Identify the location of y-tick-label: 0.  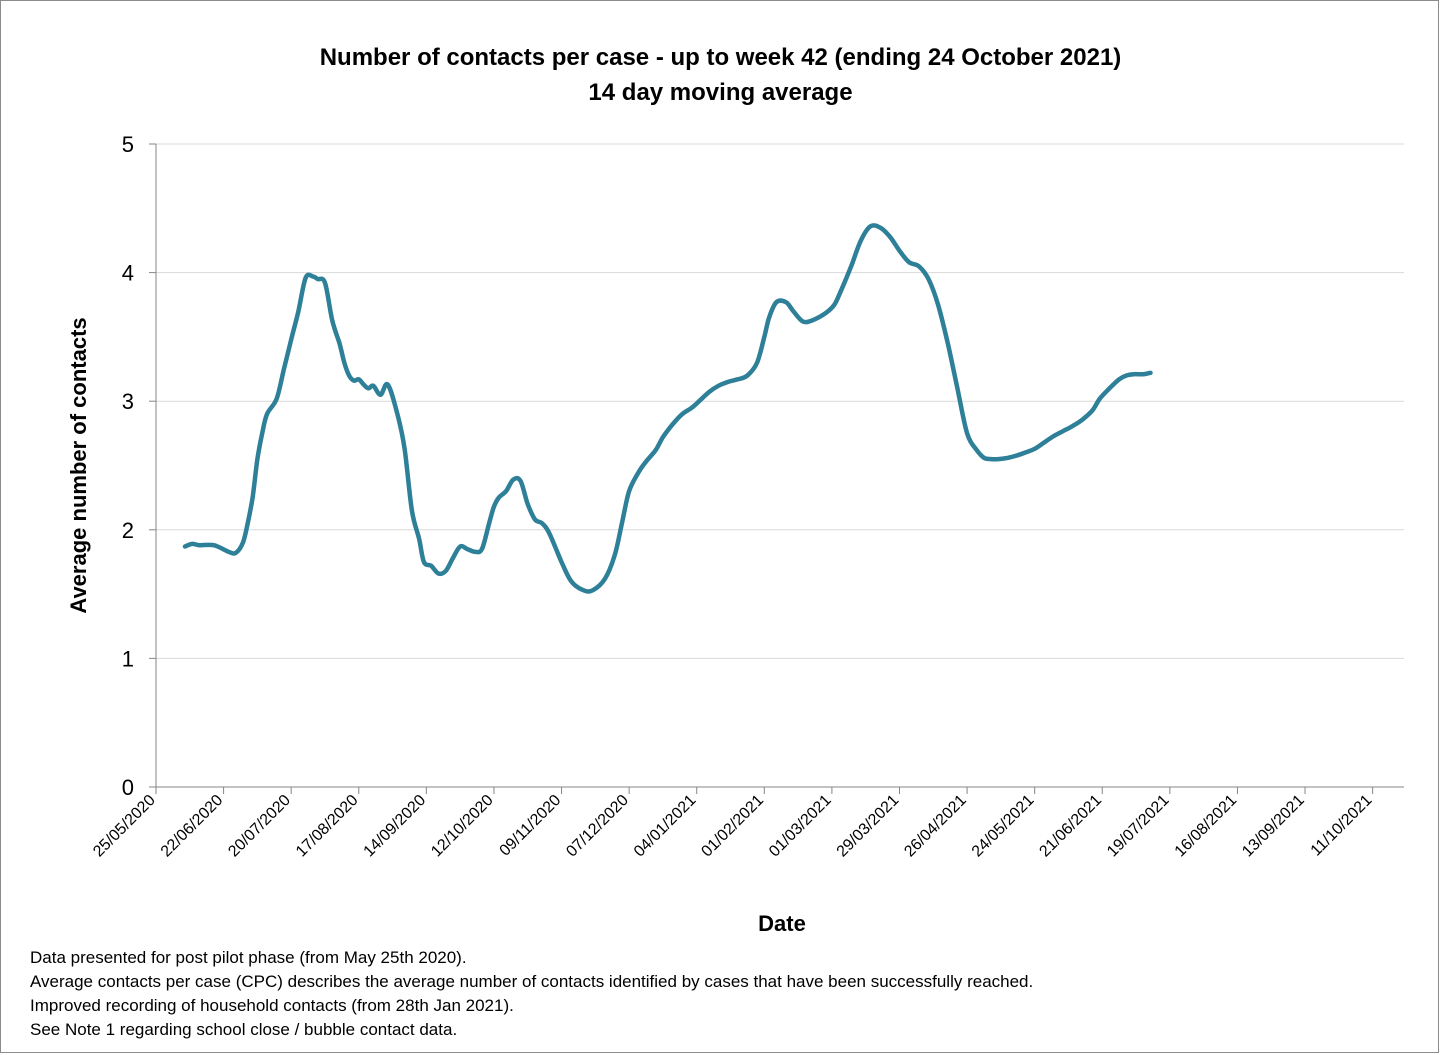
(128, 787).